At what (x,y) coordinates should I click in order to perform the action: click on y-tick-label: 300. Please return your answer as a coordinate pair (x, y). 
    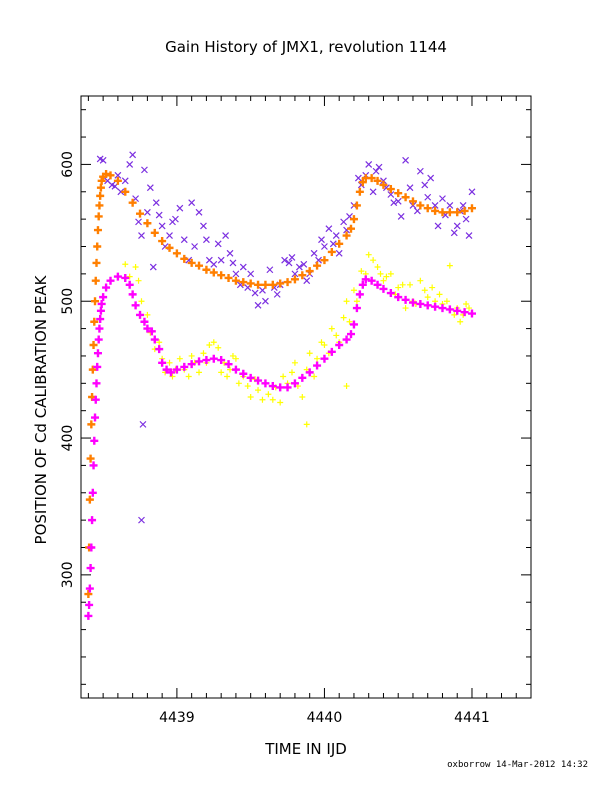
    Looking at the image, I should click on (68, 574).